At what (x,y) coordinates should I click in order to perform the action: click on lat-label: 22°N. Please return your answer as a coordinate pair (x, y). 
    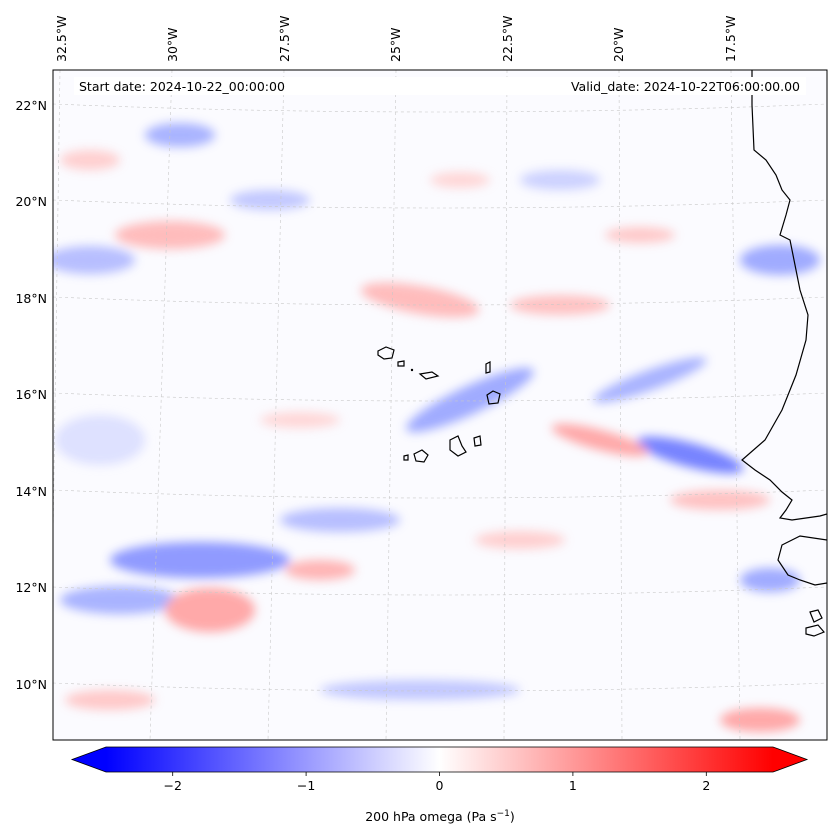
    Looking at the image, I should click on (31, 105).